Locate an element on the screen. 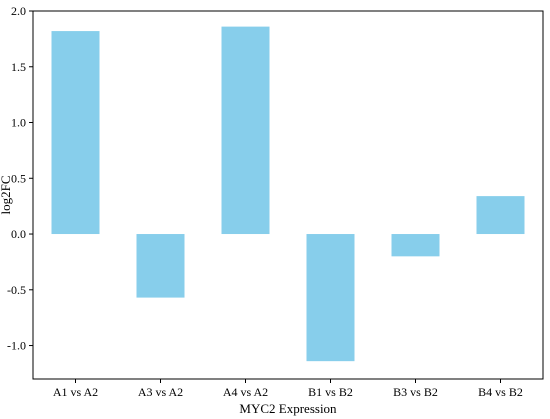  y-tick-label: 0.5 is located at coordinates (18, 178).